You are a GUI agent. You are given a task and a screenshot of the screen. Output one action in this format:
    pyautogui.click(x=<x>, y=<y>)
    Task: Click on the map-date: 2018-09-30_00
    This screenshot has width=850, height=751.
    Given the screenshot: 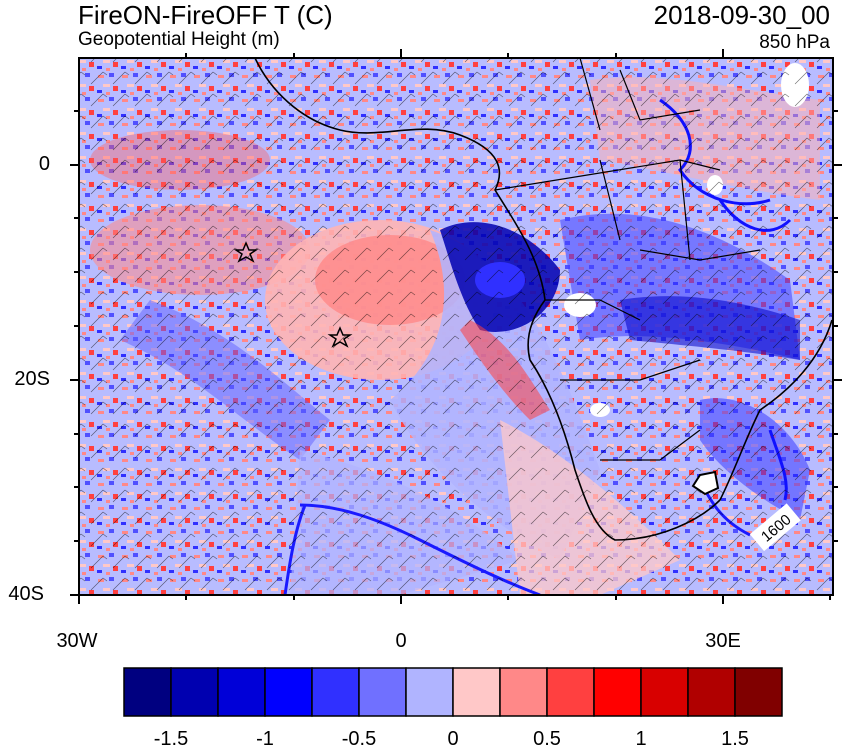 What is the action you would take?
    pyautogui.click(x=741, y=15)
    